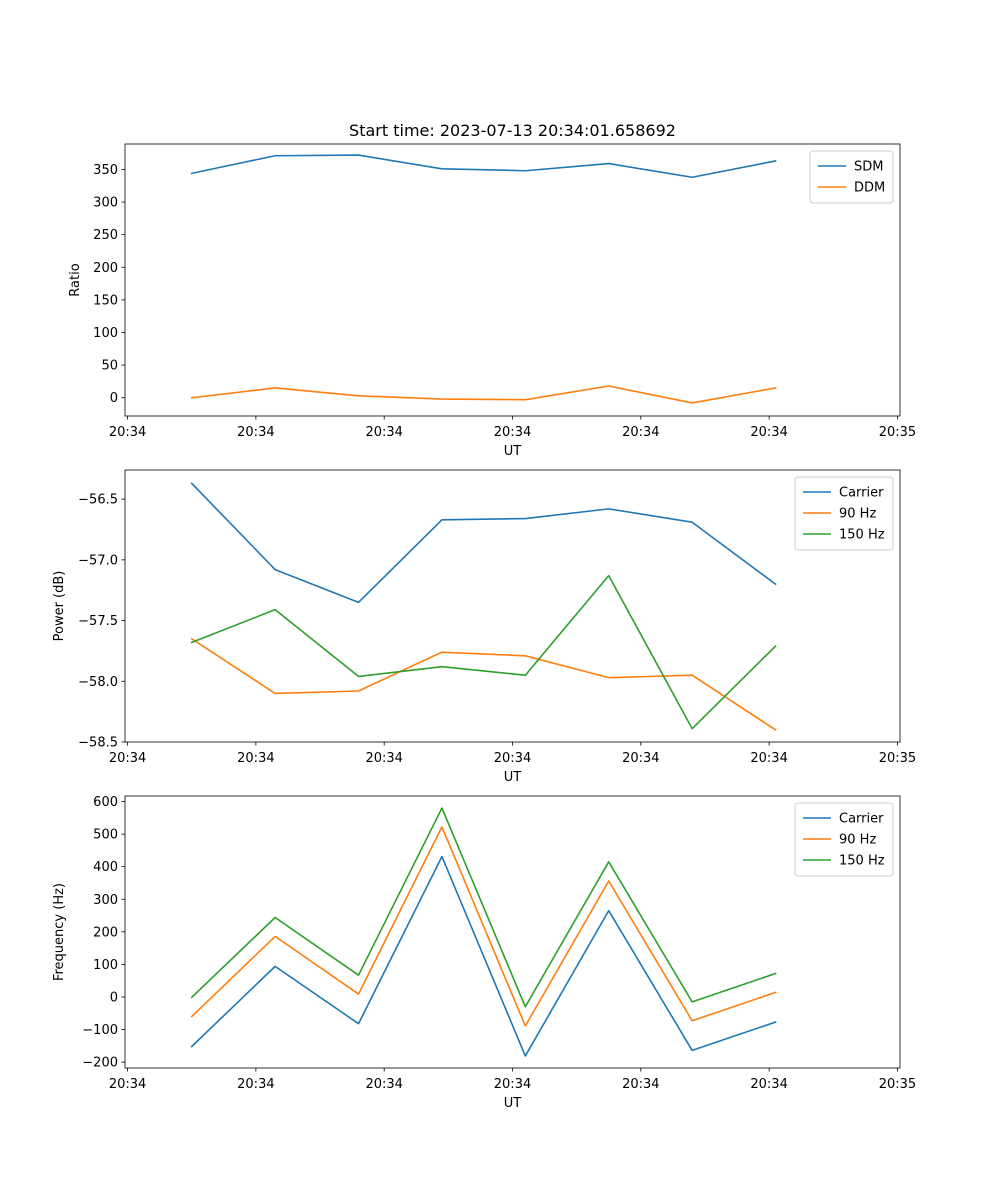 The width and height of the screenshot is (1000, 1200). I want to click on frequency-legend-label: 90 Hz, so click(857, 840).